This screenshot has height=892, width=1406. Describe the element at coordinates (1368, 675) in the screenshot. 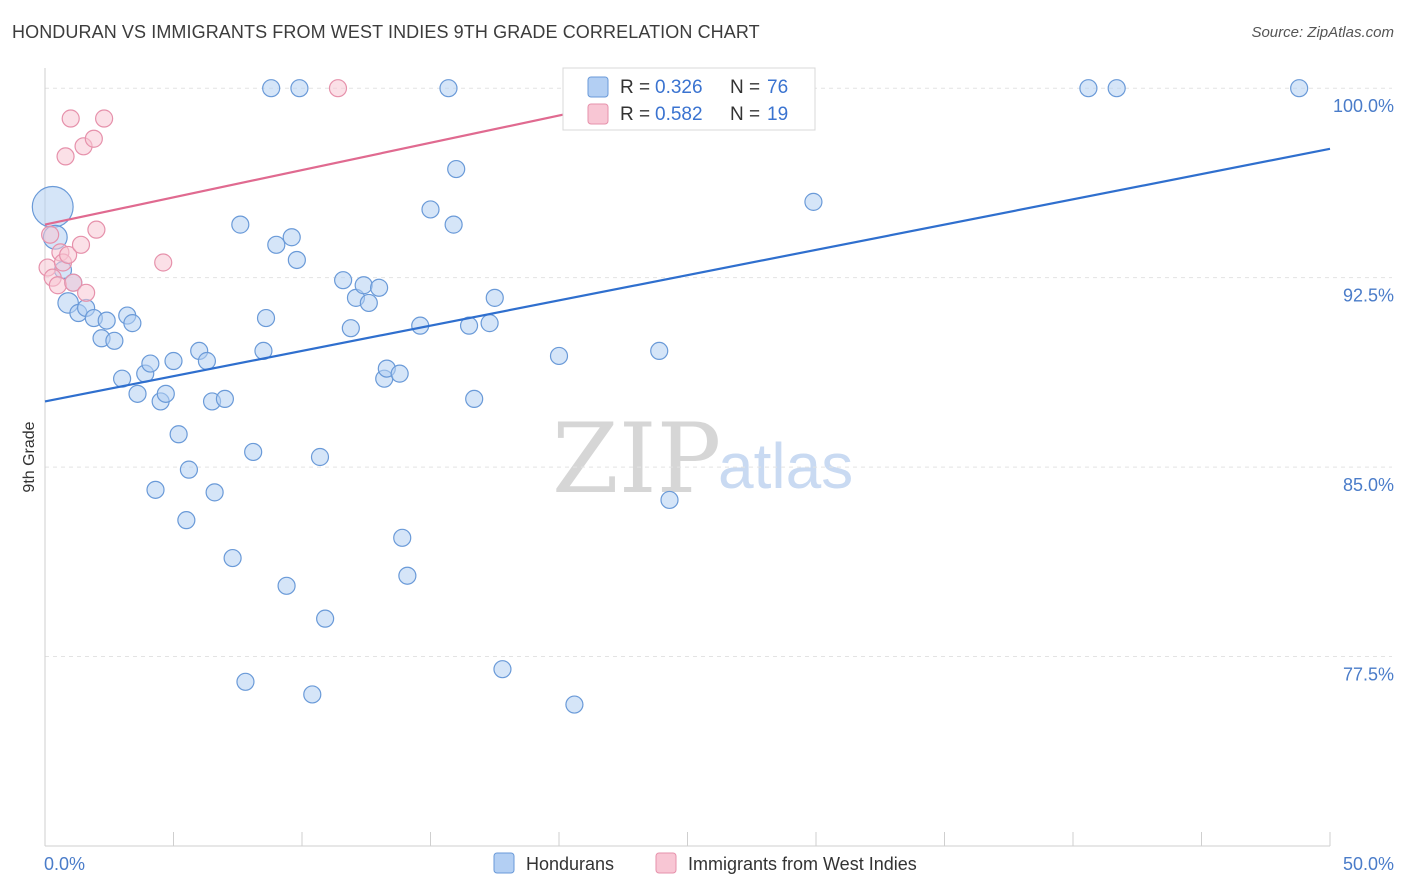

I see `y-tick-label: 77.5%` at that location.